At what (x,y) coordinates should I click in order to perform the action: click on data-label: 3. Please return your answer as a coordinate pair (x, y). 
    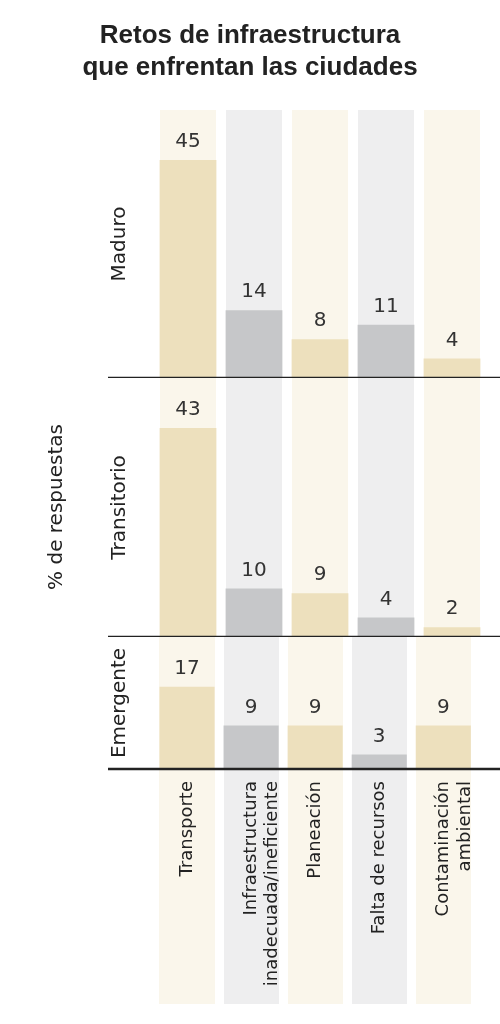
    Looking at the image, I should click on (379, 734).